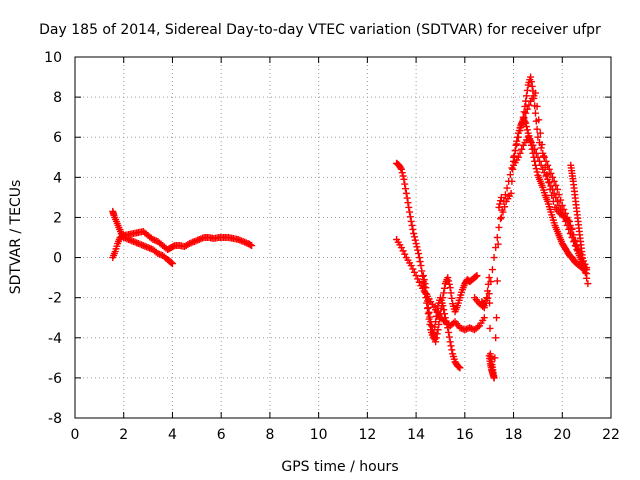 This screenshot has width=640, height=480. What do you see at coordinates (221, 435) in the screenshot?
I see `x-tick-label: 6` at bounding box center [221, 435].